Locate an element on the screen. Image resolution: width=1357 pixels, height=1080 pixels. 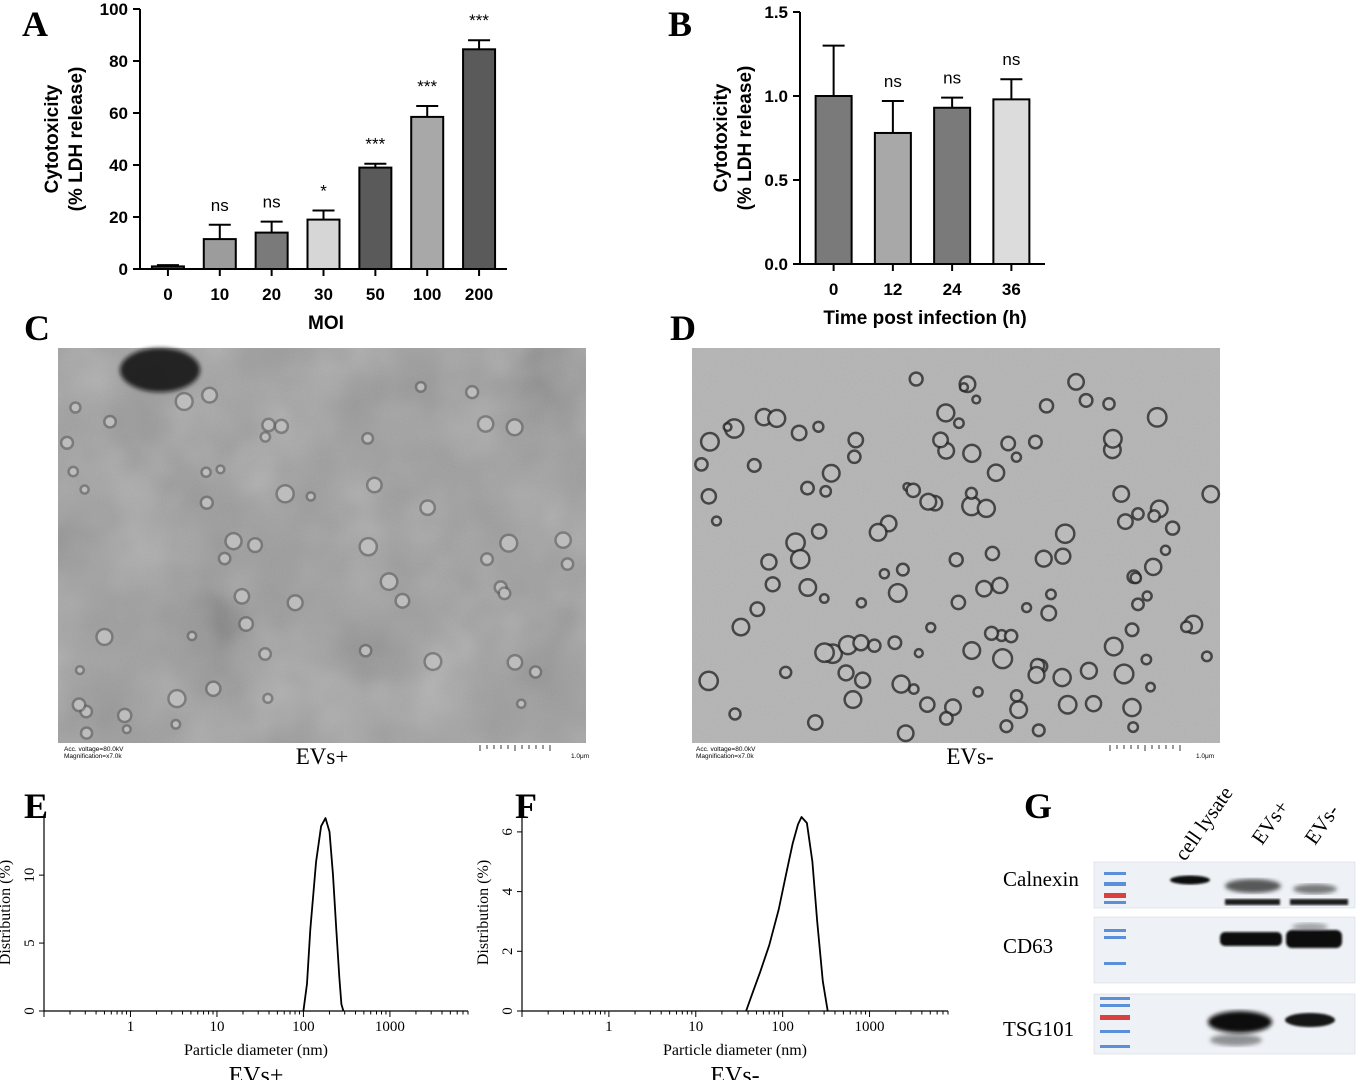
panel-label-g: G is located at coordinates (1038, 806).